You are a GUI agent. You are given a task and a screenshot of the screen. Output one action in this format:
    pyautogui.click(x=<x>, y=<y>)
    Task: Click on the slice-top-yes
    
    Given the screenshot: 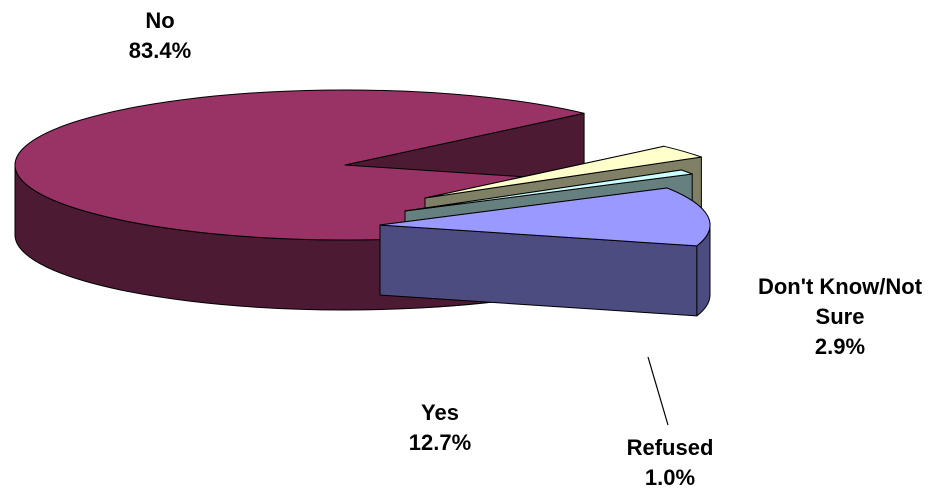 What is the action you would take?
    pyautogui.click(x=545, y=217)
    